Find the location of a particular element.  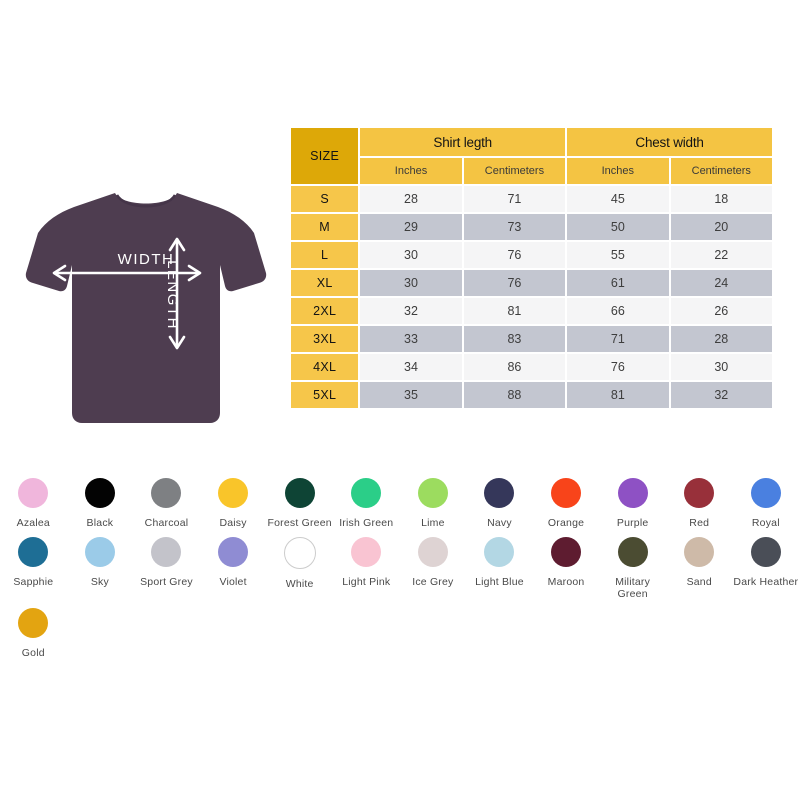

color-swatch-label: Light Blue is located at coordinates (499, 582).